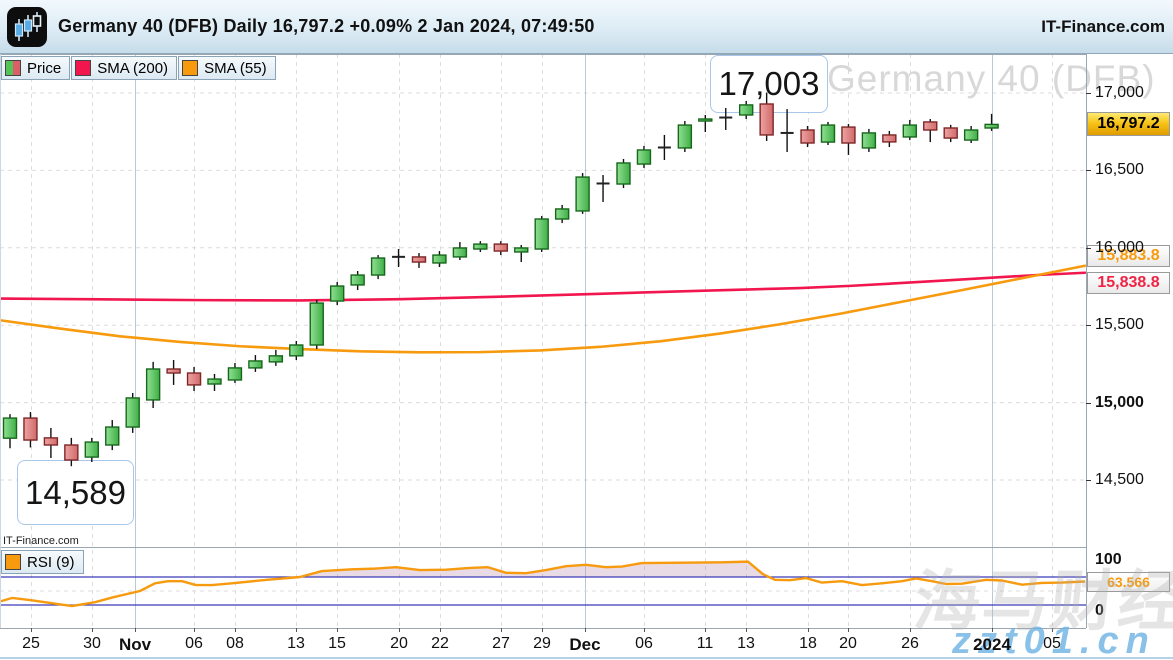 This screenshot has width=1173, height=660. I want to click on x-axis-label: 11, so click(705, 643).